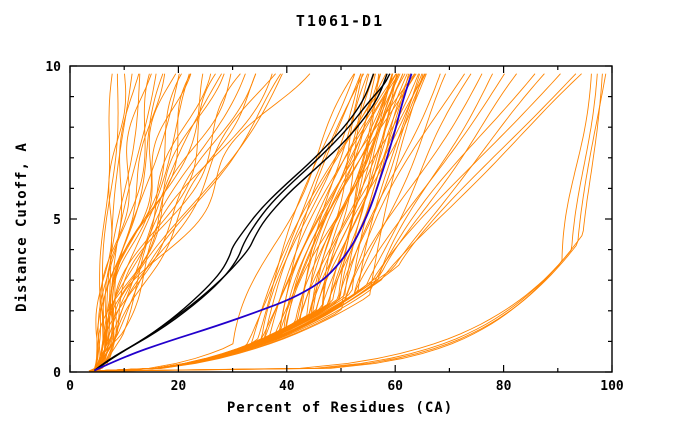 Image resolution: width=680 pixels, height=440 pixels. I want to click on x-tick-label: 80, so click(504, 386).